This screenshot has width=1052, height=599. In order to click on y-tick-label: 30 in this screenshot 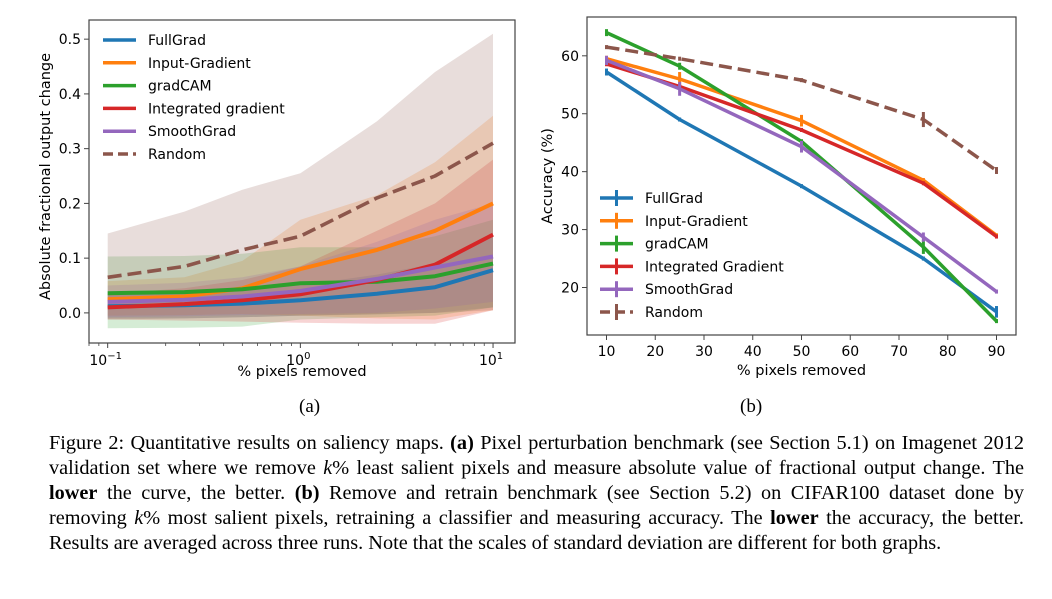, I will do `click(570, 231)`.